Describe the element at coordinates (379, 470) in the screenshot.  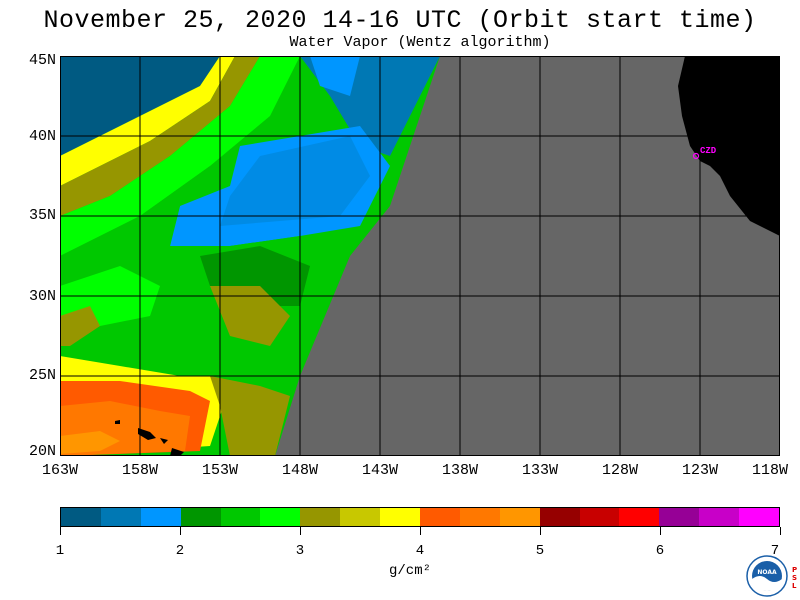
I see `lon-label: 143W` at that location.